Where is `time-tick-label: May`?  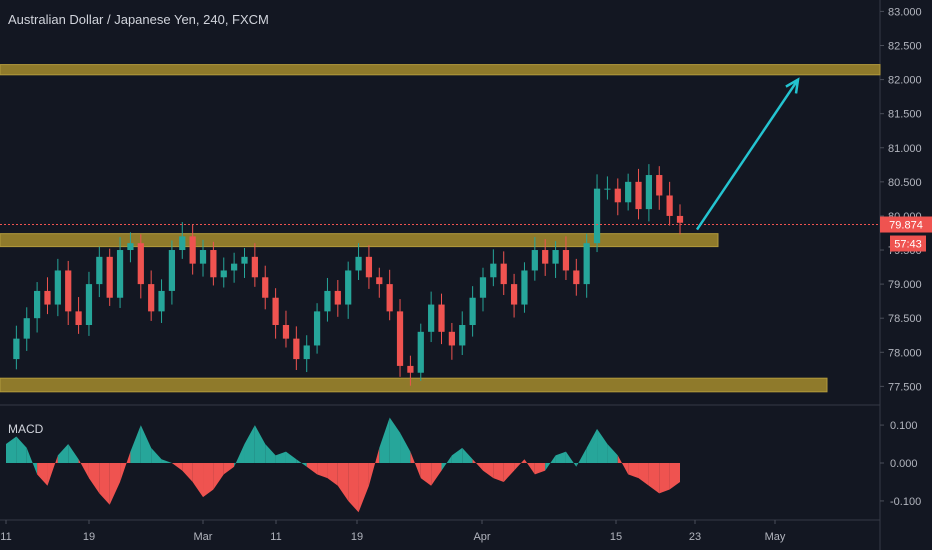
time-tick-label: May is located at coordinates (775, 537).